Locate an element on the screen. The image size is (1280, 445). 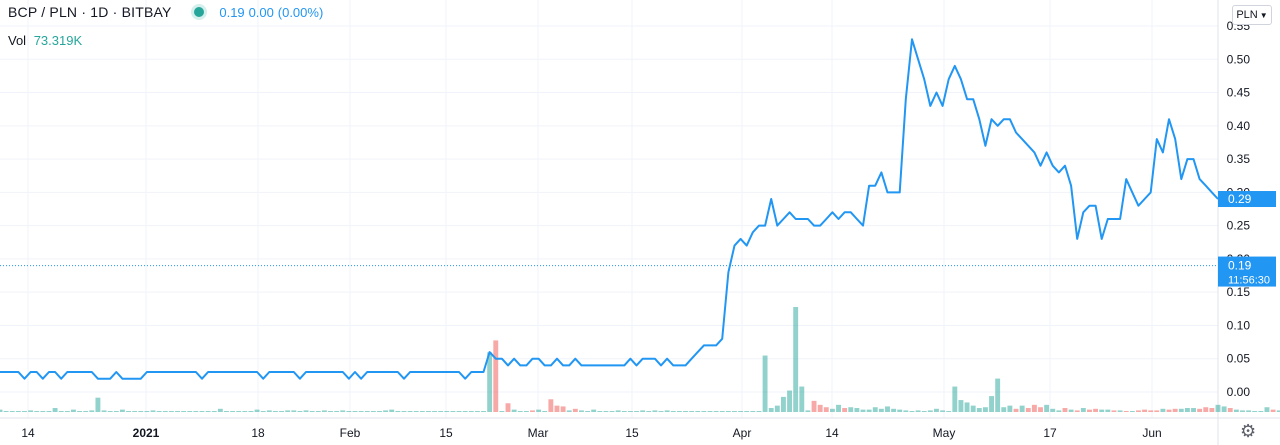
time-tick-label: May is located at coordinates (944, 433).